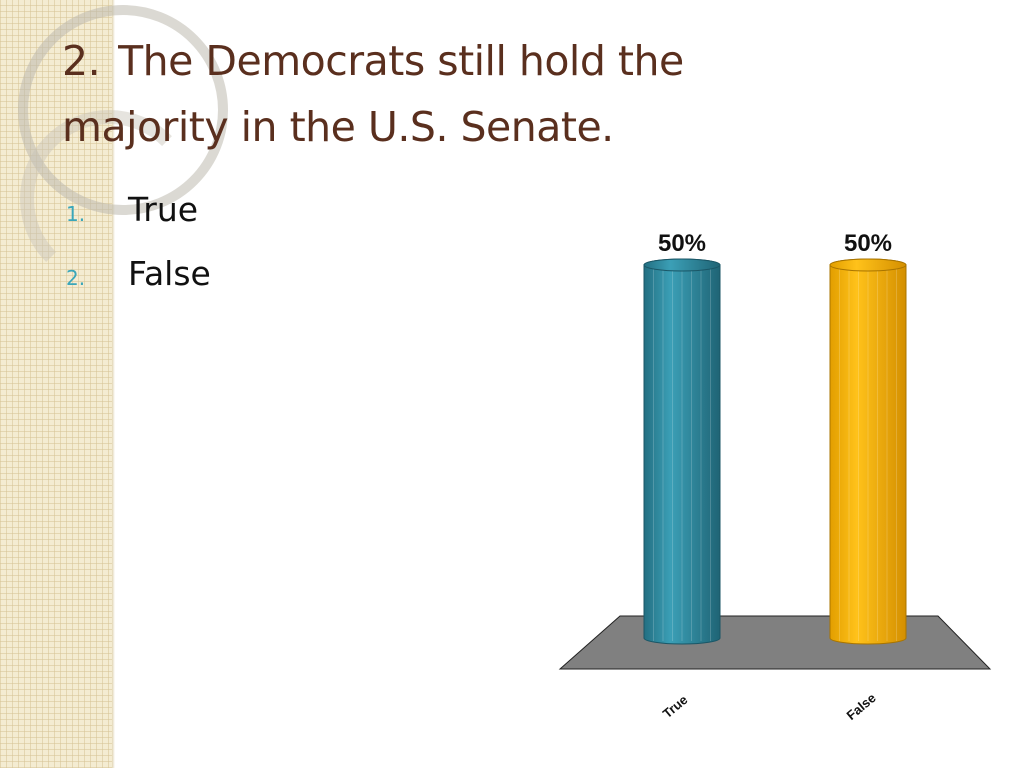 The image size is (1024, 768). What do you see at coordinates (113, 384) in the screenshot?
I see `side-strip-edge` at bounding box center [113, 384].